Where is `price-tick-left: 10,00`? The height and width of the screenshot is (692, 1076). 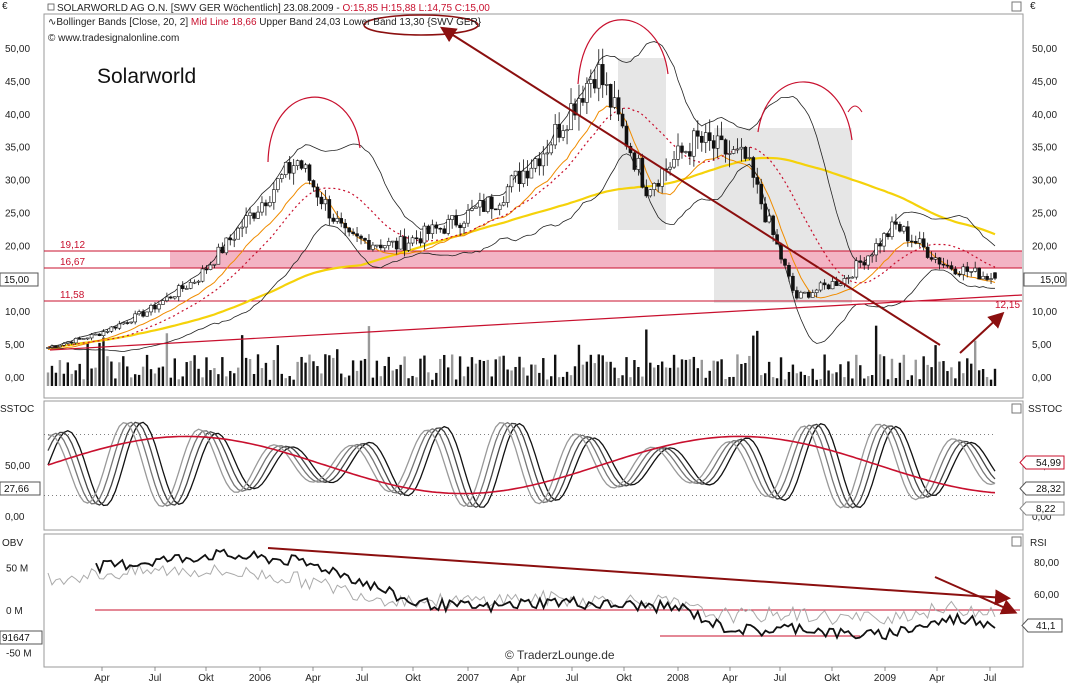 price-tick-left: 10,00 is located at coordinates (17, 312).